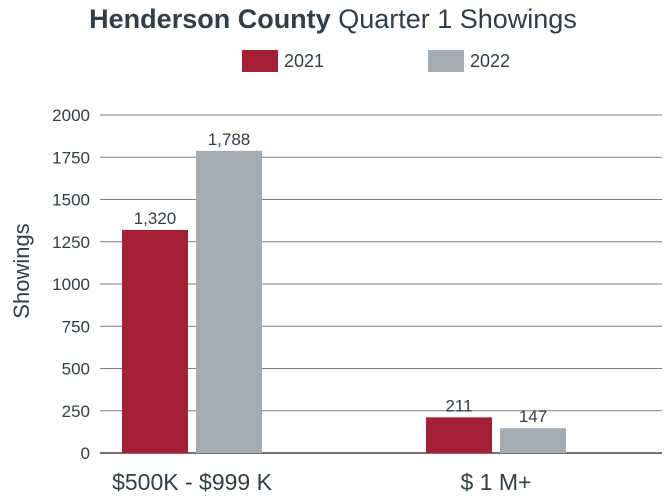  What do you see at coordinates (229, 139) in the screenshot?
I see `data-label-2022-0: 1,788` at bounding box center [229, 139].